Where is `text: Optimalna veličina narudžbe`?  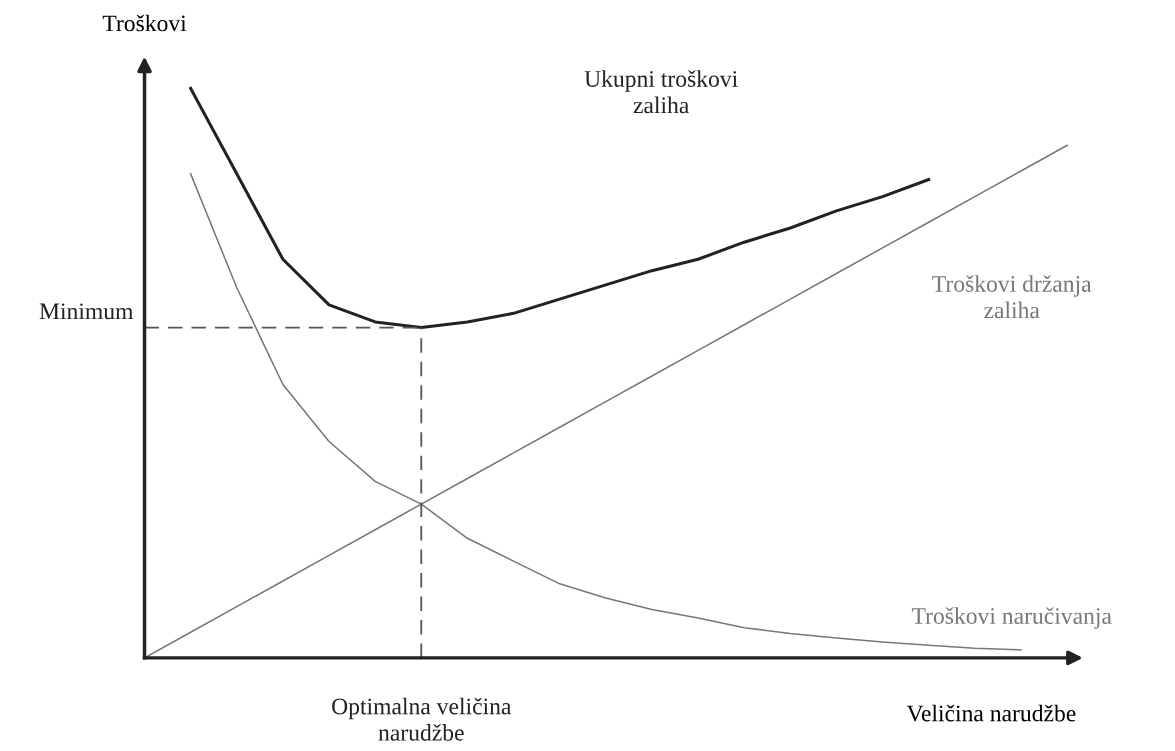
text: Optimalna veličina narudžbe is located at coordinates (422, 719).